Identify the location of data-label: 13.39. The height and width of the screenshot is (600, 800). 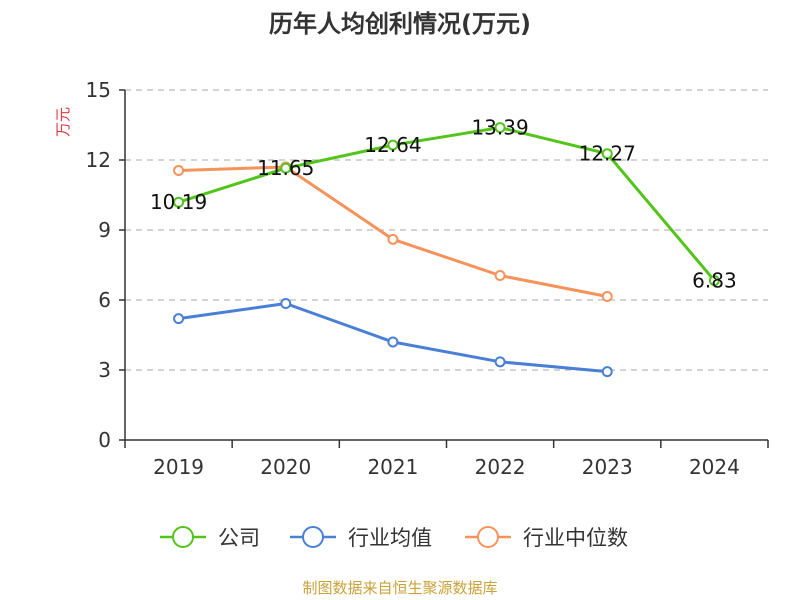
(499, 128).